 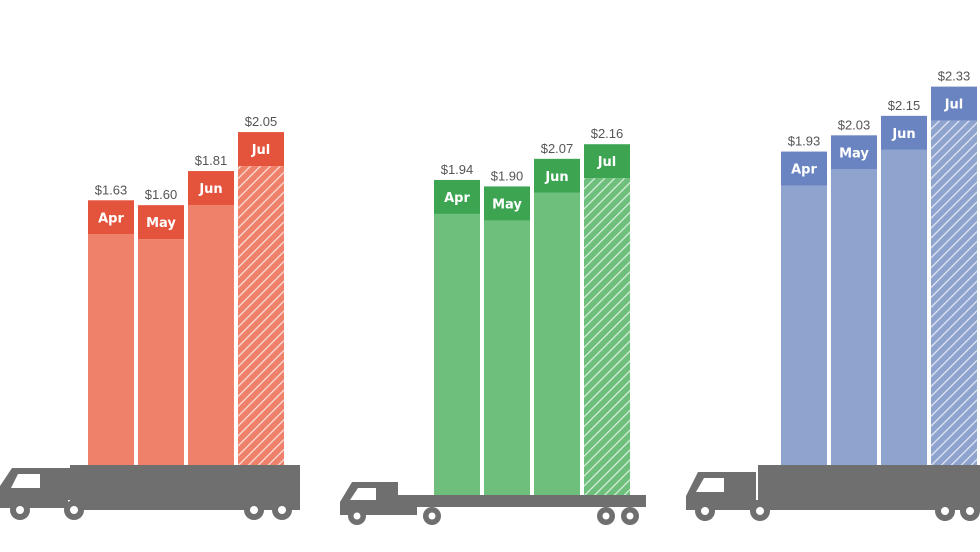 I want to click on value-label: $1.94, so click(x=457, y=169).